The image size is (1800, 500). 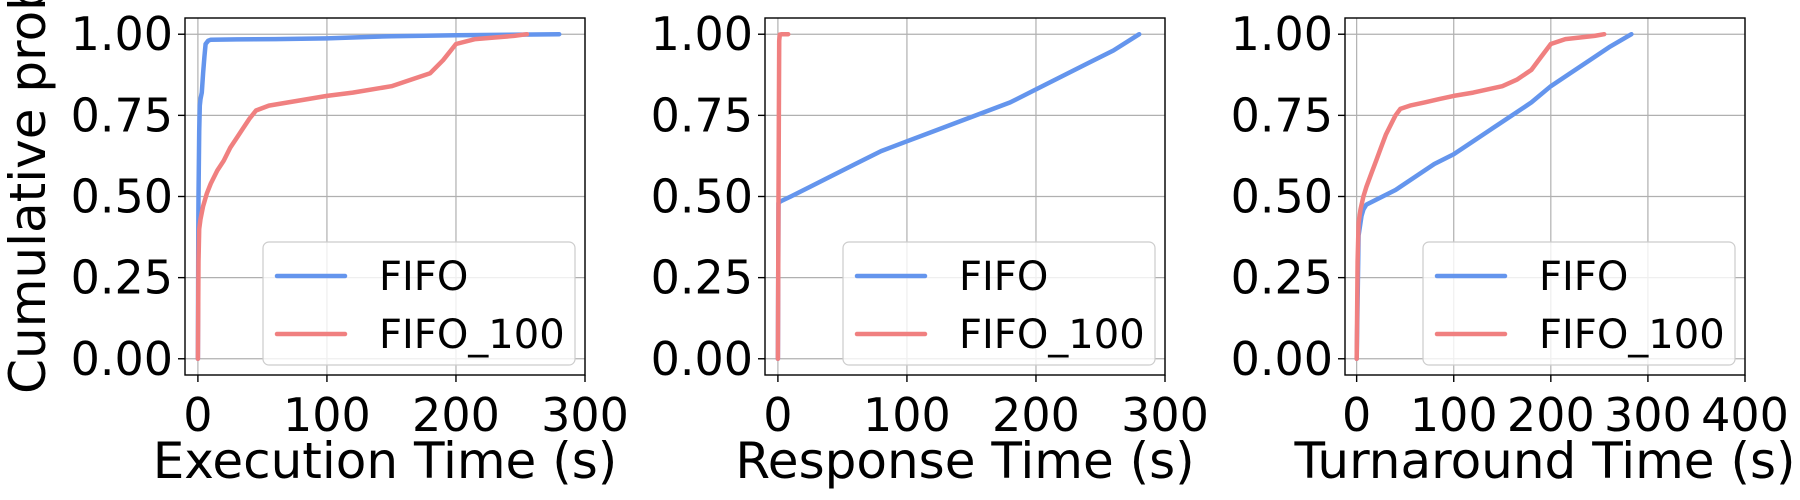 What do you see at coordinates (385, 461) in the screenshot?
I see `x-axis-label: Execution Time (s)` at bounding box center [385, 461].